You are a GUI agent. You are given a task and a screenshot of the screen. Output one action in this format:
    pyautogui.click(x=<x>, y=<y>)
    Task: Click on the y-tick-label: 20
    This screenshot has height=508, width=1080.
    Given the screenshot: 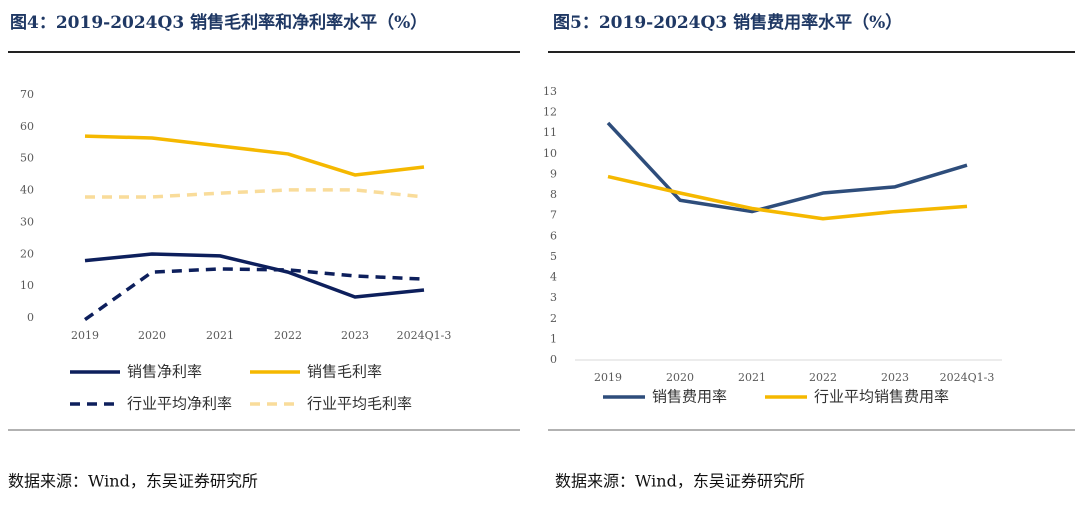 What is the action you would take?
    pyautogui.click(x=27, y=253)
    